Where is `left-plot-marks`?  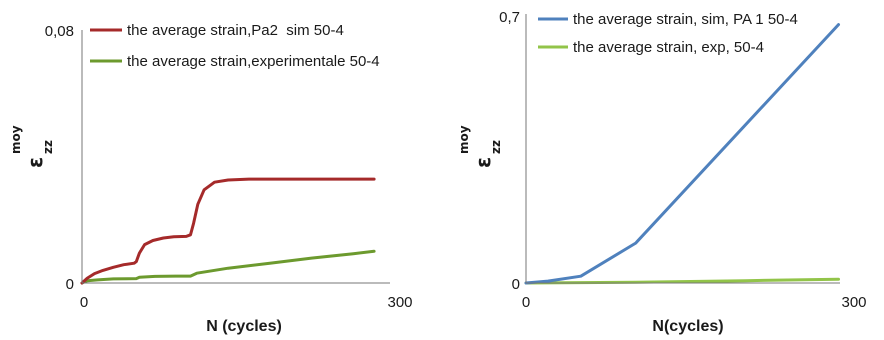 left-plot-marks is located at coordinates (228, 231).